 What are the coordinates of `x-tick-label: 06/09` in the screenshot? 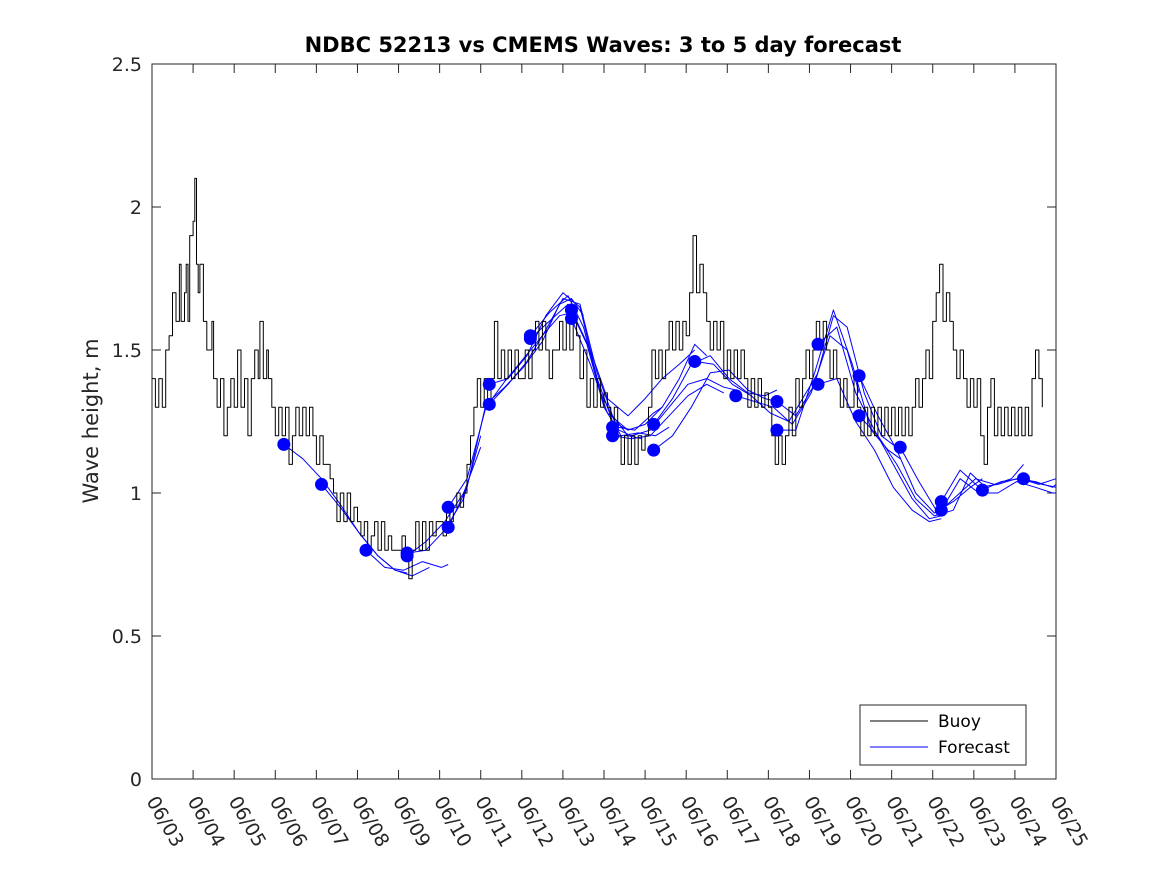 It's located at (411, 822).